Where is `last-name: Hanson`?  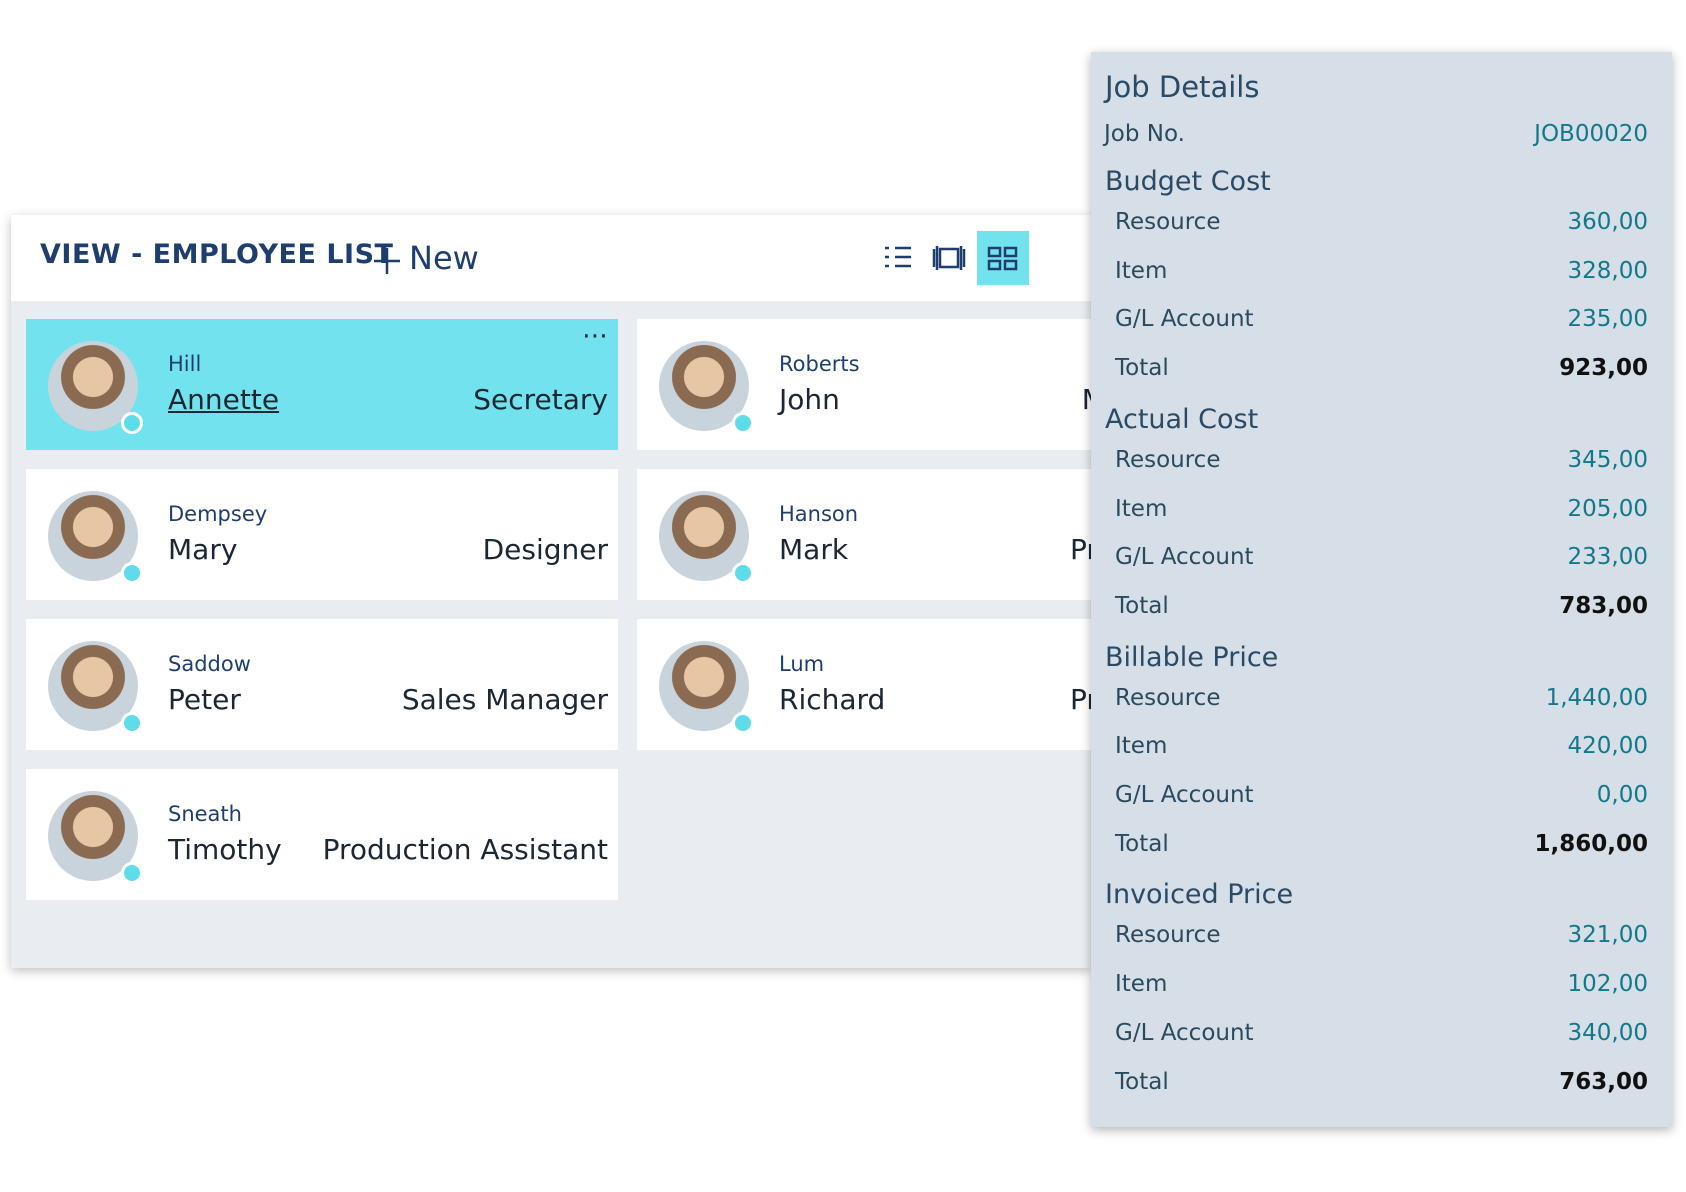 last-name: Hanson is located at coordinates (819, 514).